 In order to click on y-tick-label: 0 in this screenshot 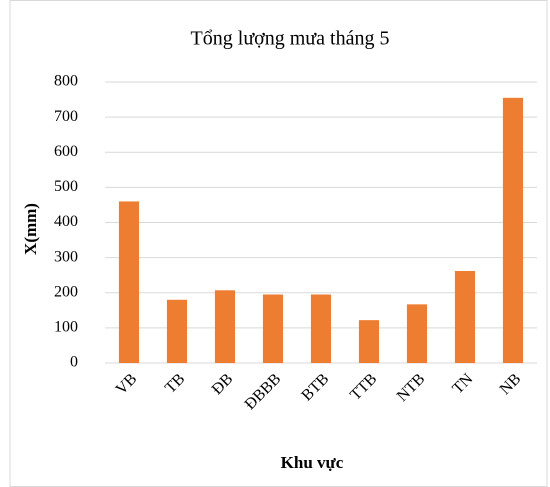, I will do `click(74, 362)`.